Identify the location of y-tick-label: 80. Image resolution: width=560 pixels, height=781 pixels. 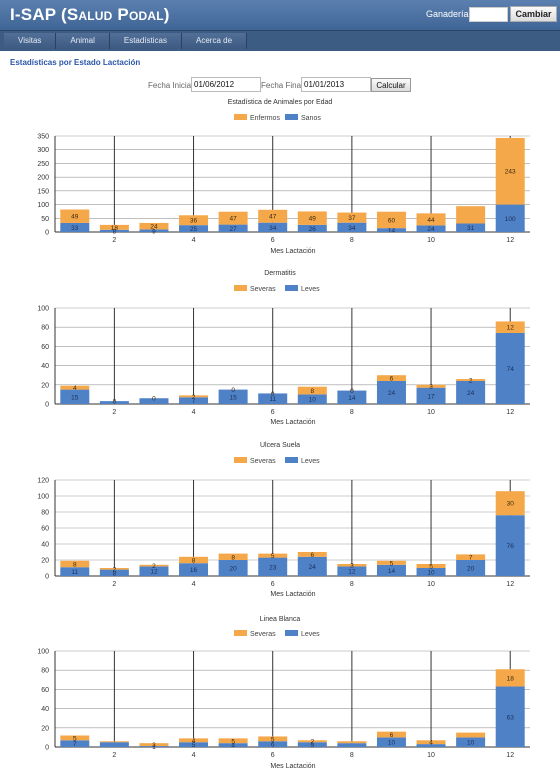
(45, 513).